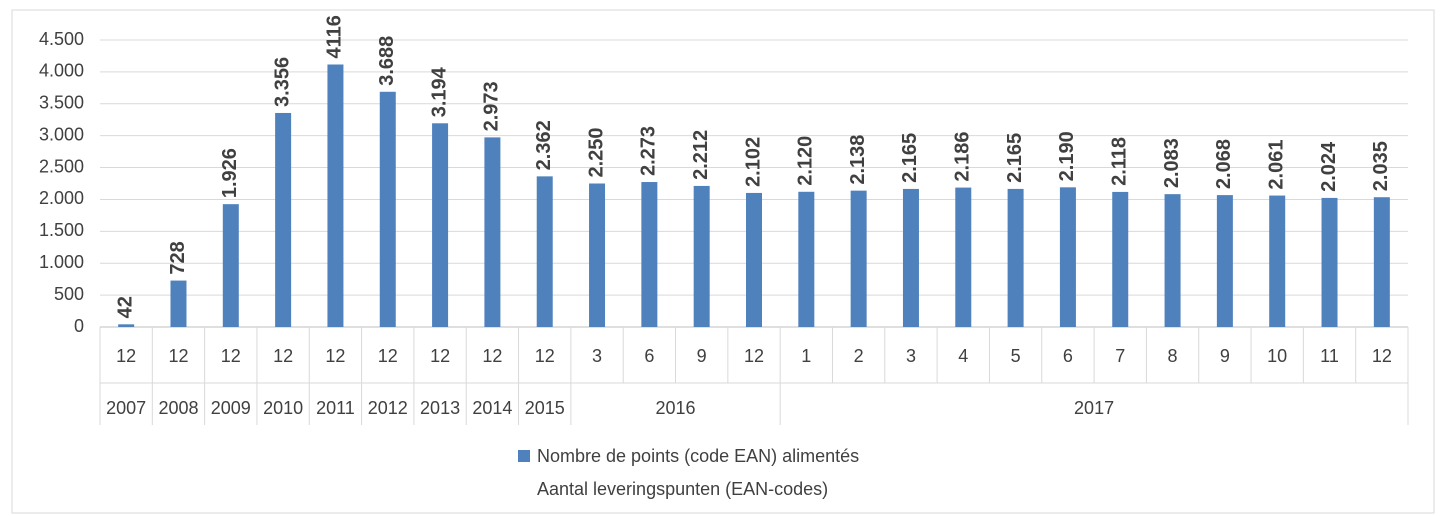 The image size is (1440, 516). What do you see at coordinates (1094, 408) in the screenshot?
I see `group-label: 2017` at bounding box center [1094, 408].